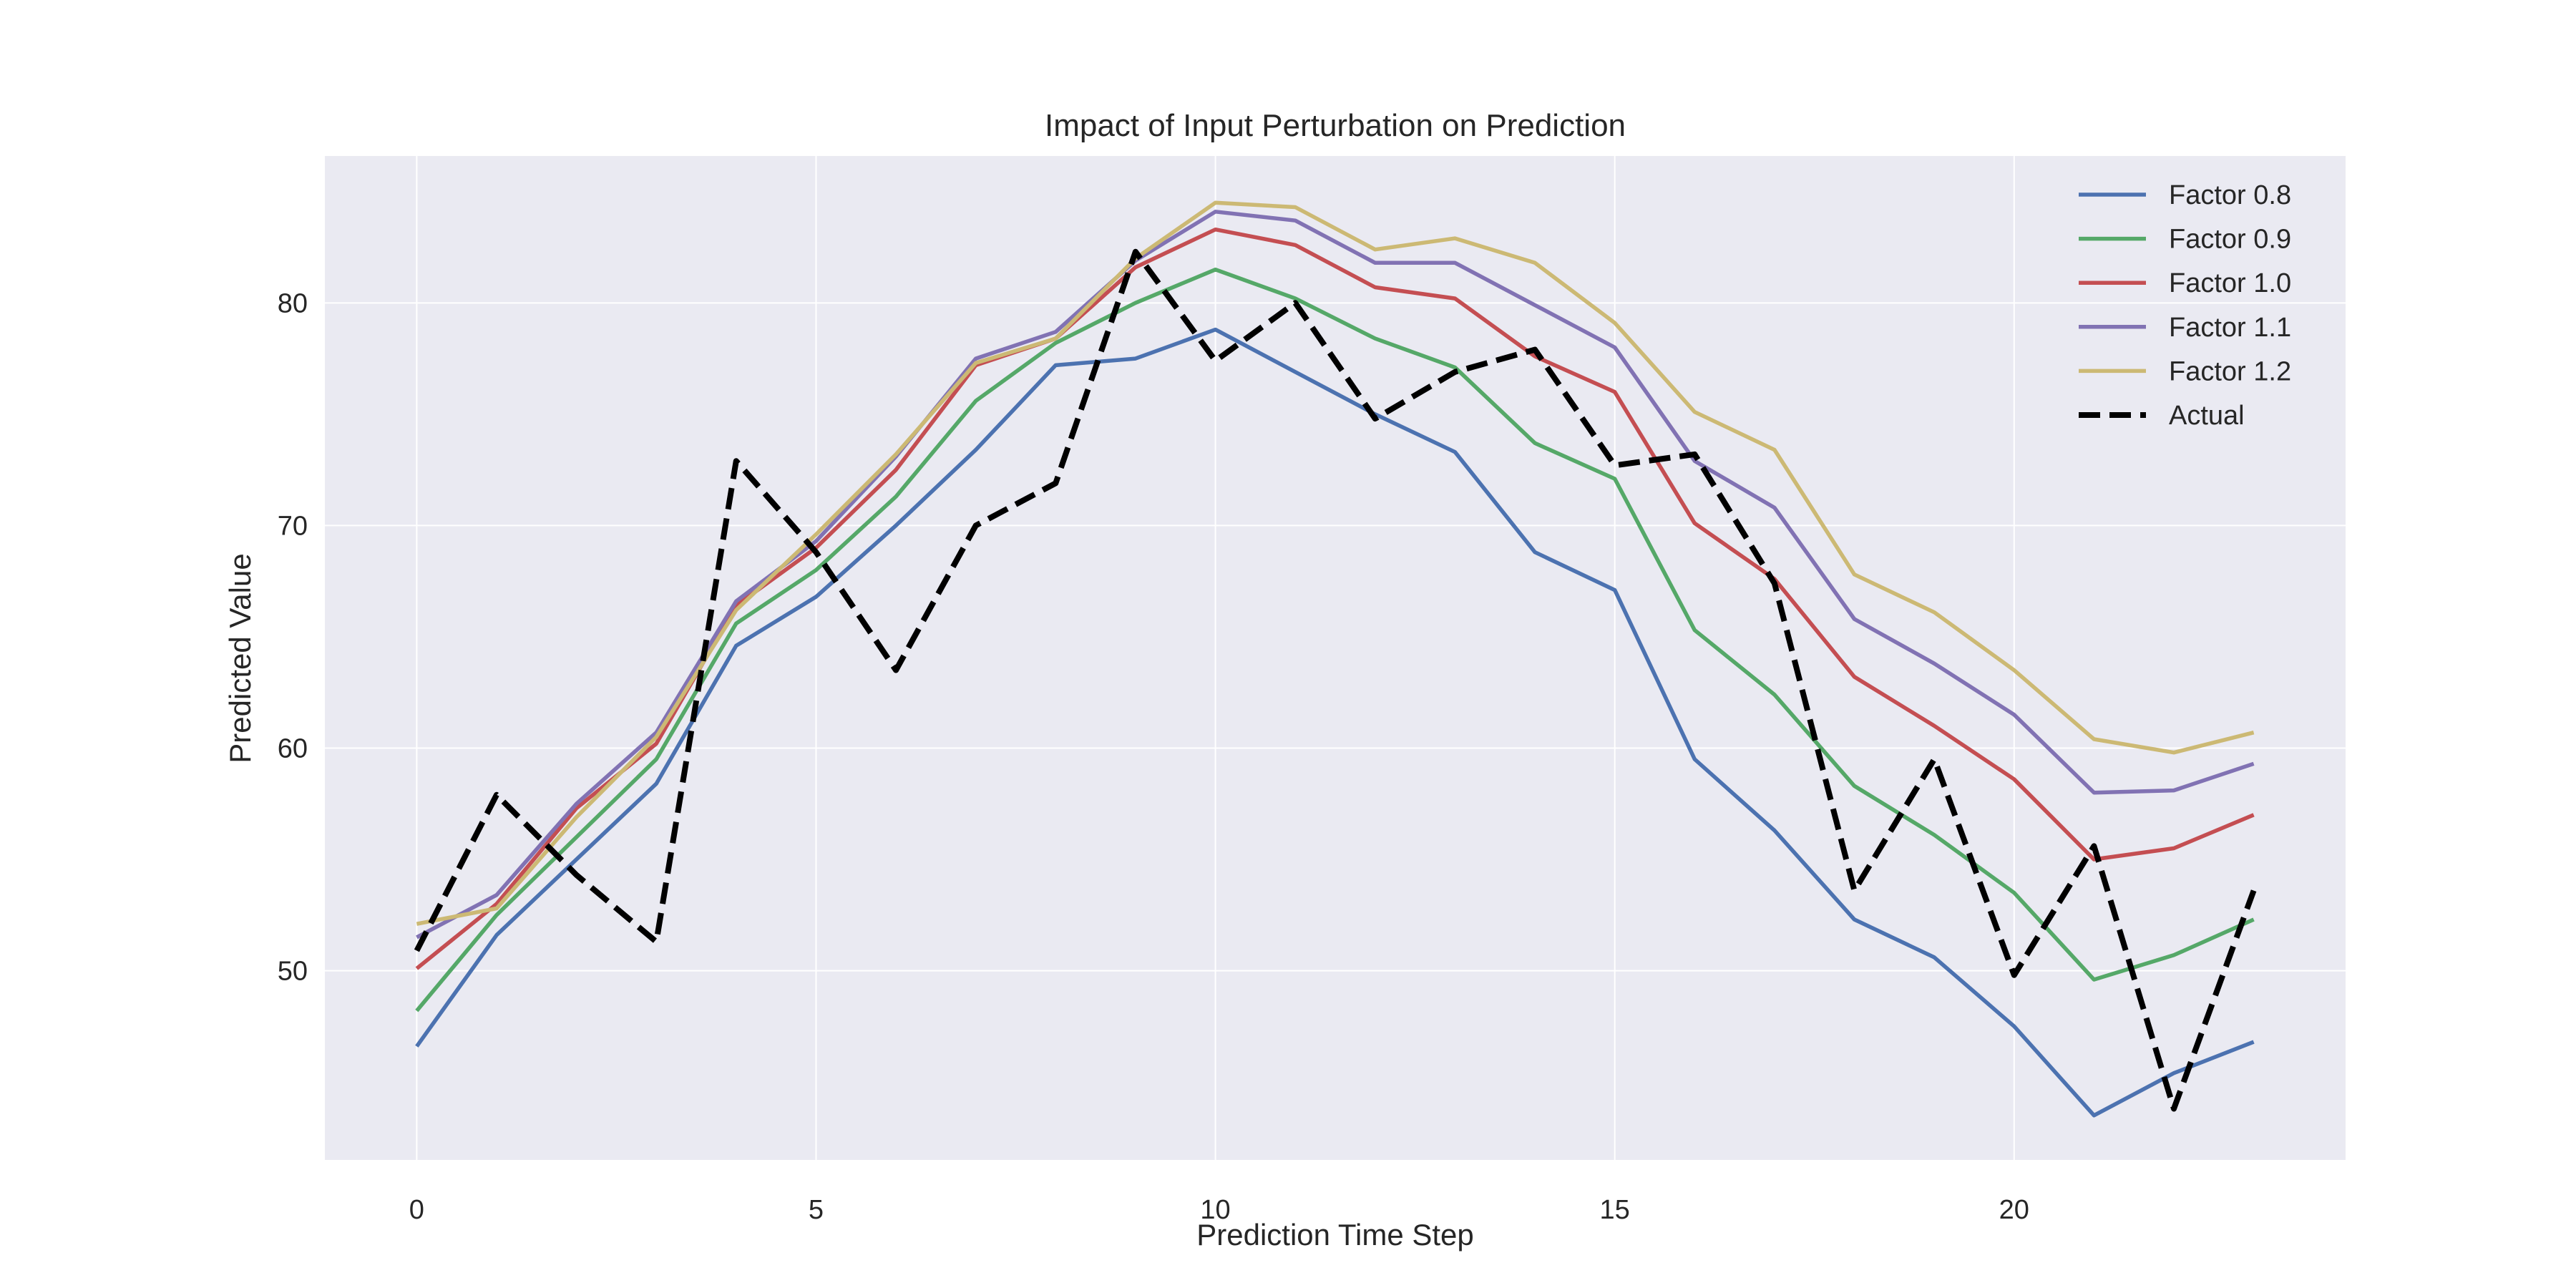  What do you see at coordinates (240, 658) in the screenshot?
I see `y-axis-label: Predicted Value` at bounding box center [240, 658].